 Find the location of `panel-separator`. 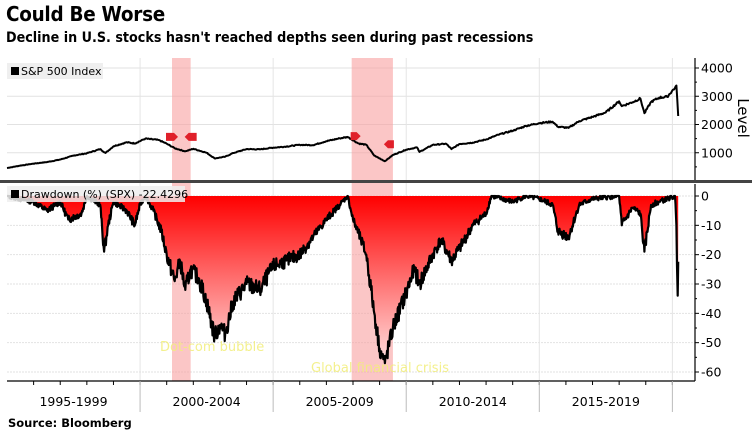

panel-separator is located at coordinates (376, 181).